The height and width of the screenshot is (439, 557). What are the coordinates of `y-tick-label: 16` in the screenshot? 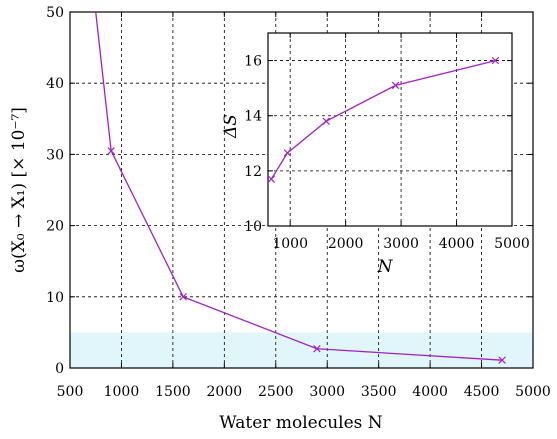 It's located at (253, 62).